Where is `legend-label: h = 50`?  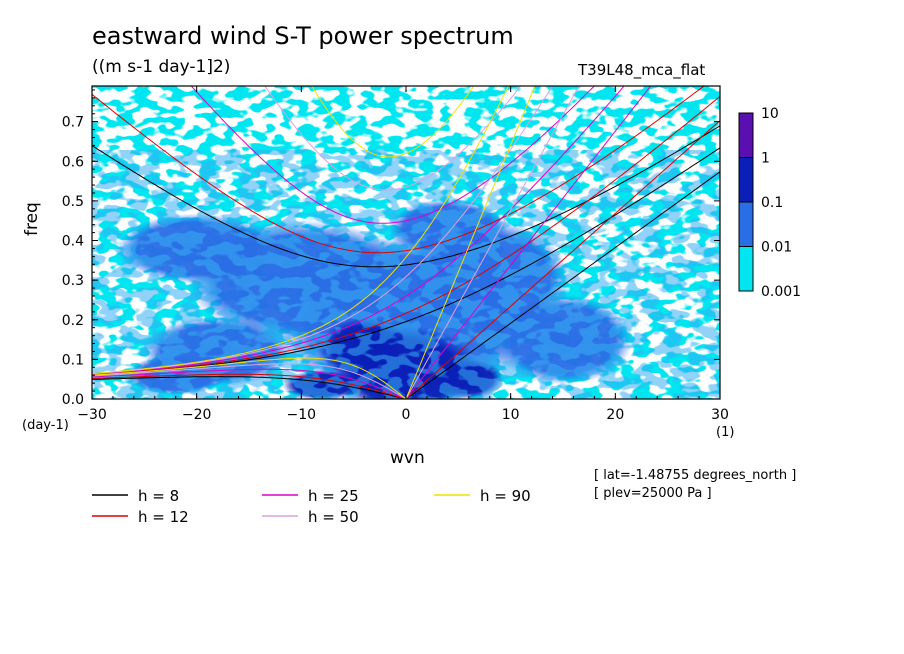
legend-label: h = 50 is located at coordinates (333, 517).